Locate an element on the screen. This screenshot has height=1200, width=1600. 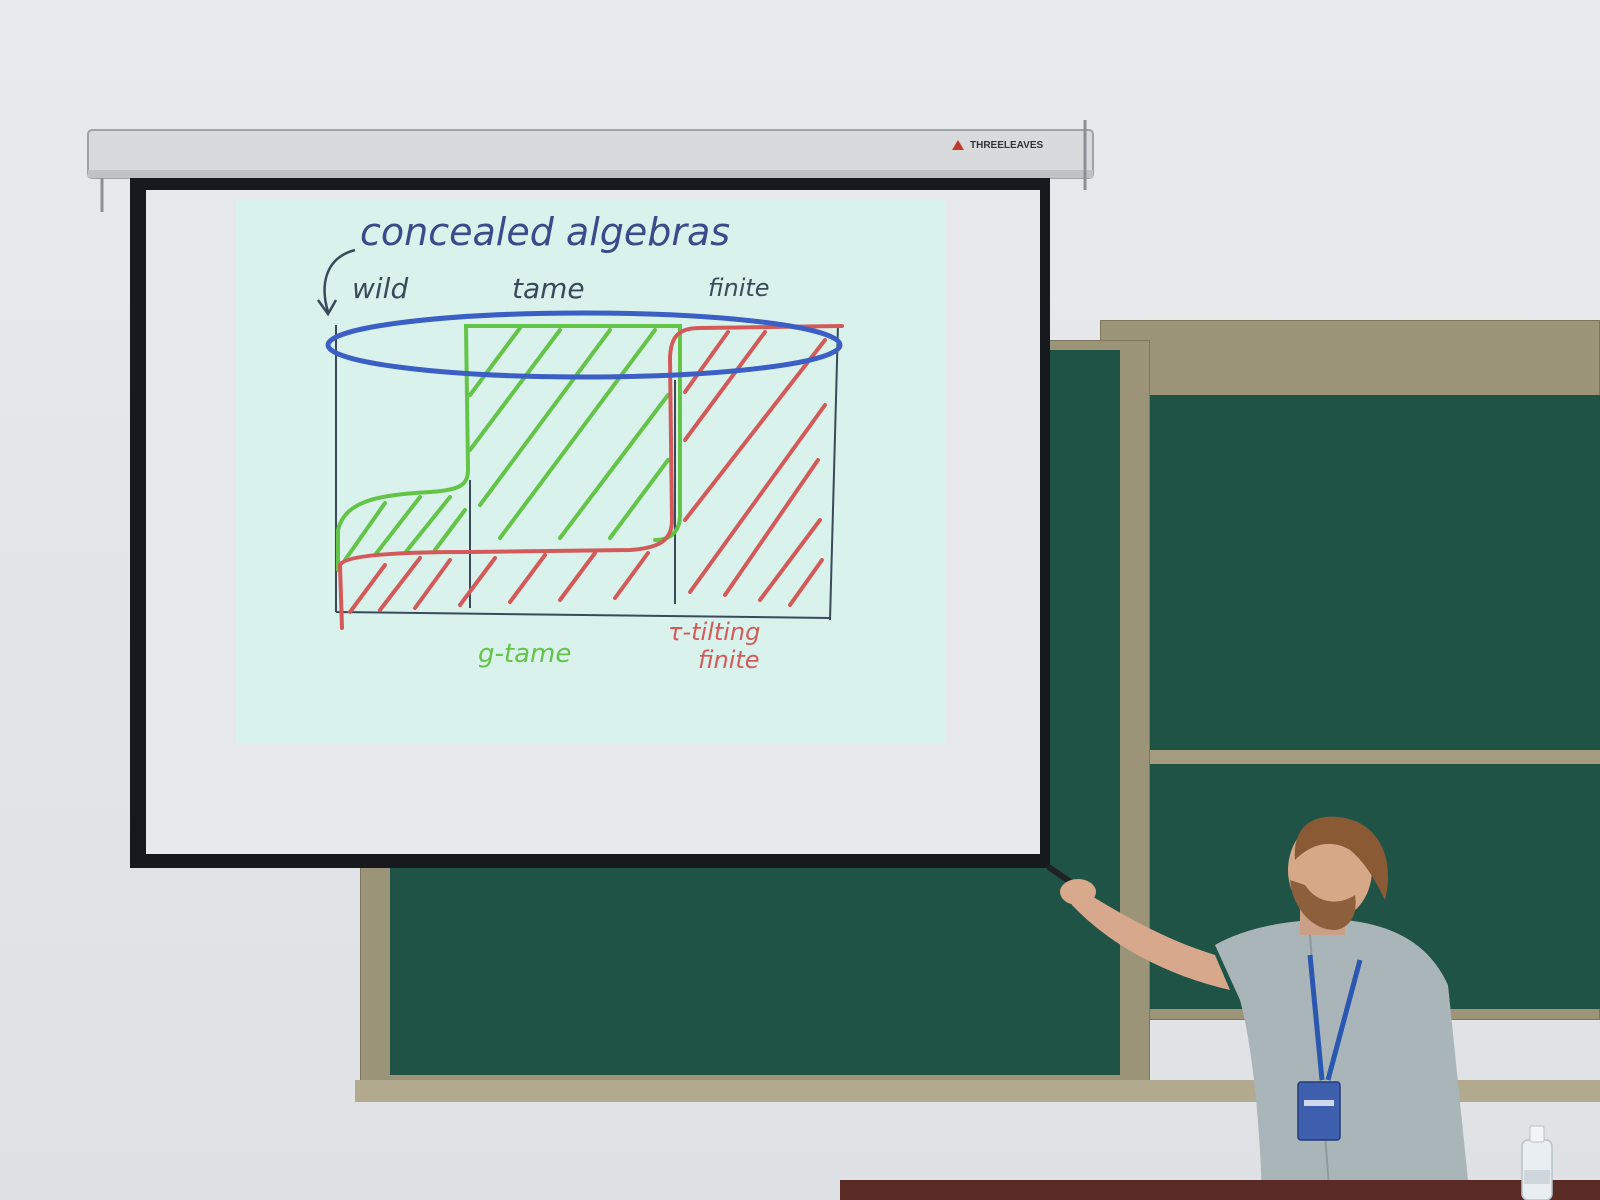
water-bottle is located at coordinates (1537, 1162).